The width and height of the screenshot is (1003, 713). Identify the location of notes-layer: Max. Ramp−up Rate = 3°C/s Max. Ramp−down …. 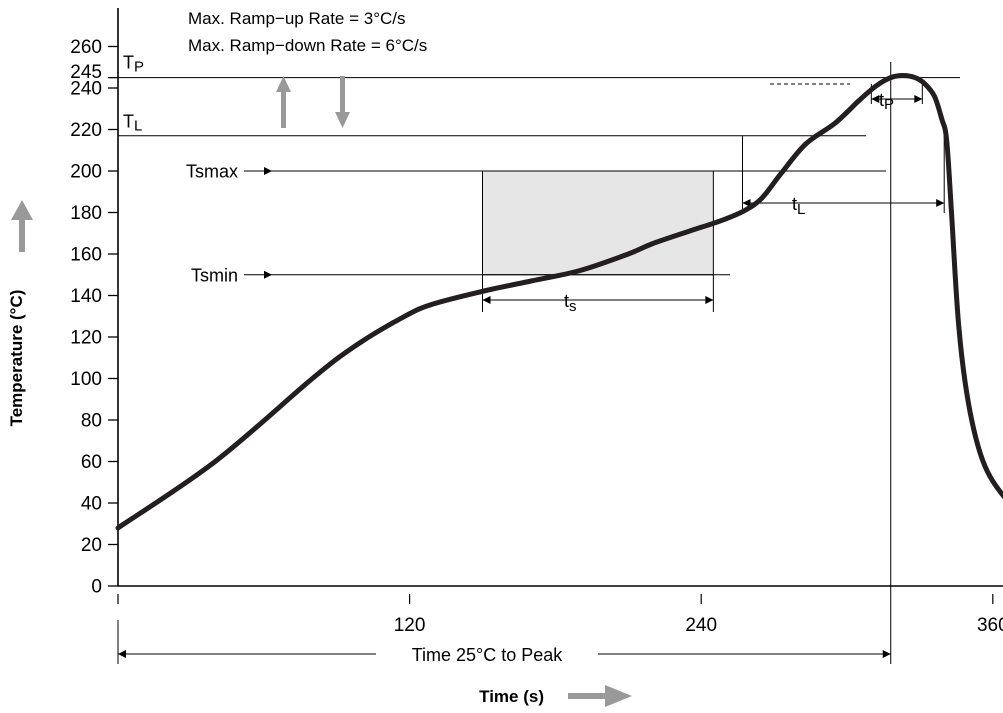
(307, 68).